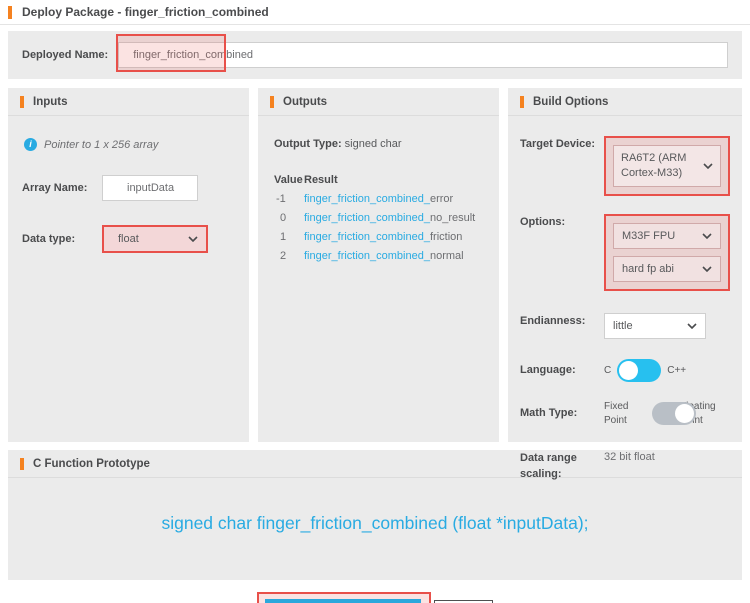 This screenshot has width=750, height=603. I want to click on data-type-select: float, so click(155, 239).